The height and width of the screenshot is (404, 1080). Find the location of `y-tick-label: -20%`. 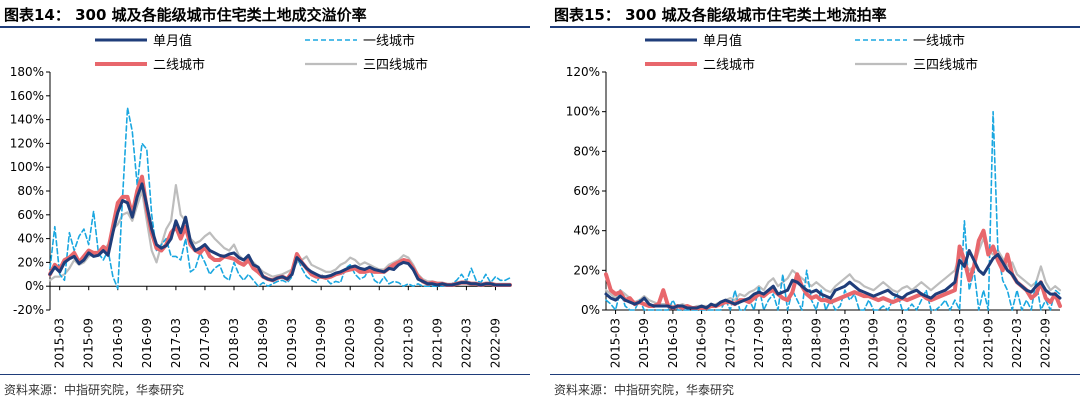

y-tick-label: -20% is located at coordinates (28, 310).